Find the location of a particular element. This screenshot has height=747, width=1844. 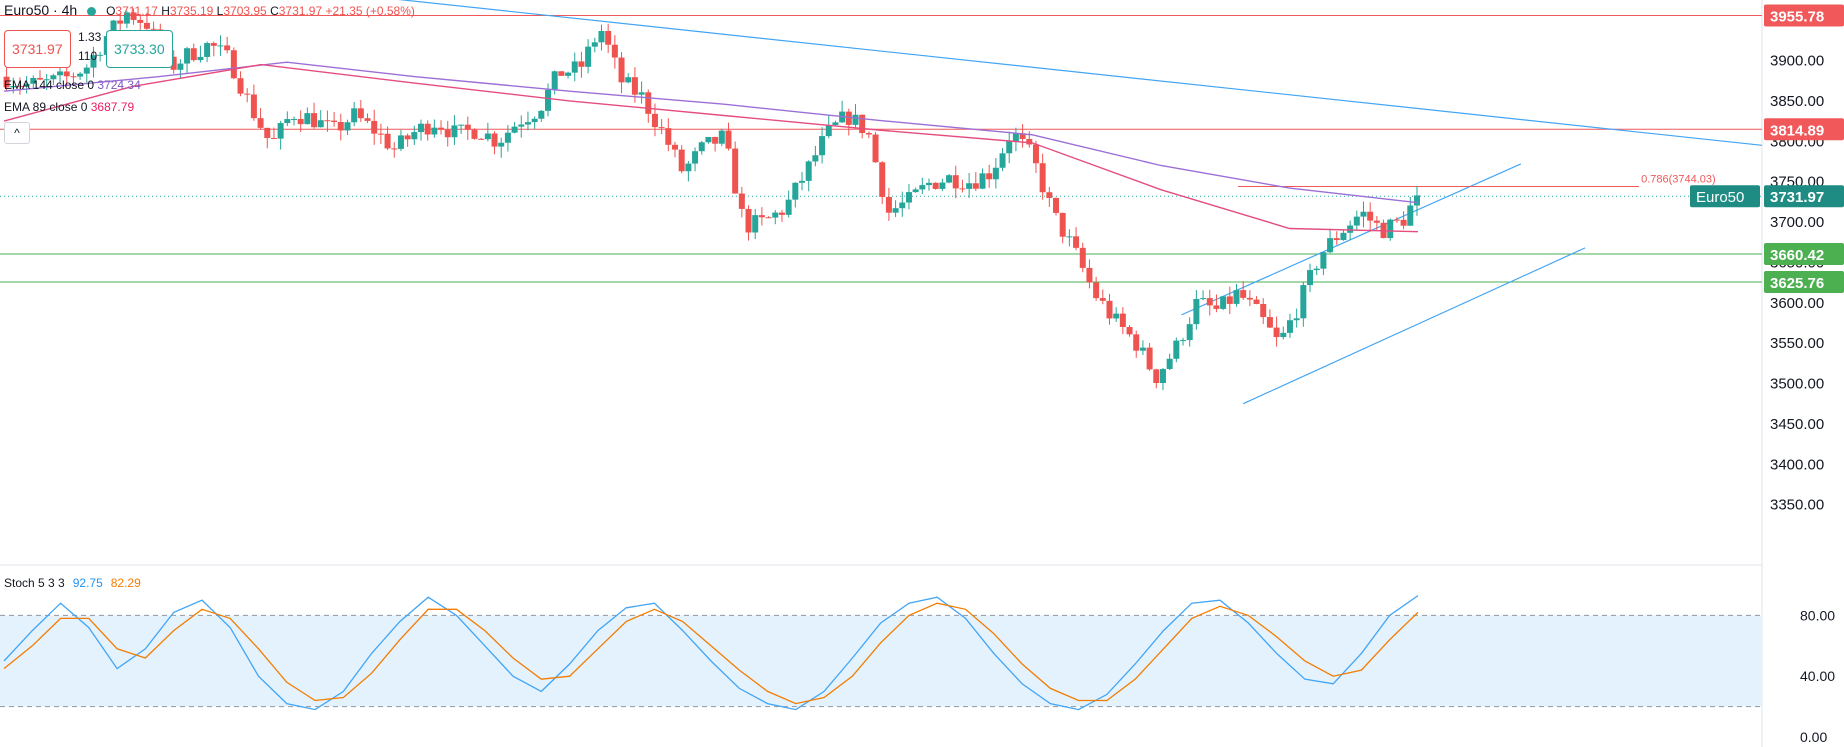

price-tag-last is located at coordinates (1804, 196).